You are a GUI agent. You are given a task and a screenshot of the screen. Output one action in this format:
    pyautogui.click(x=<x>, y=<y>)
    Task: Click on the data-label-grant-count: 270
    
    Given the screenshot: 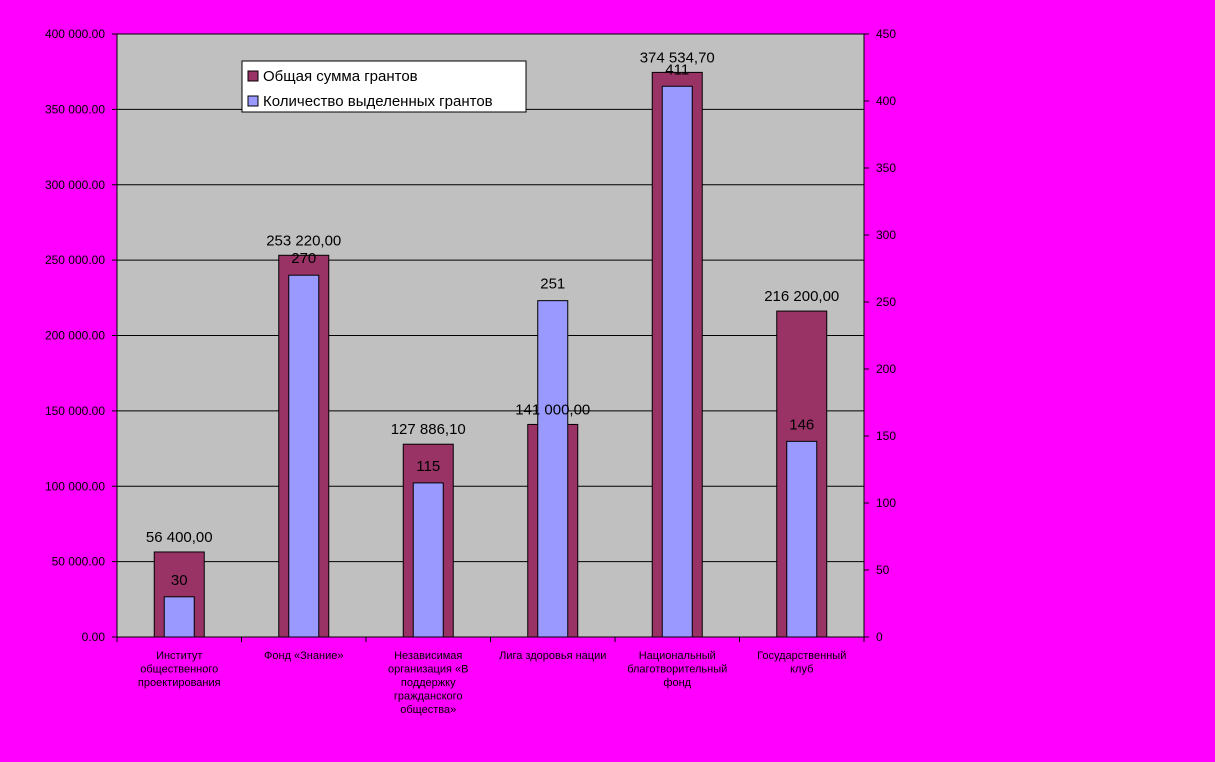 What is the action you would take?
    pyautogui.click(x=303, y=258)
    